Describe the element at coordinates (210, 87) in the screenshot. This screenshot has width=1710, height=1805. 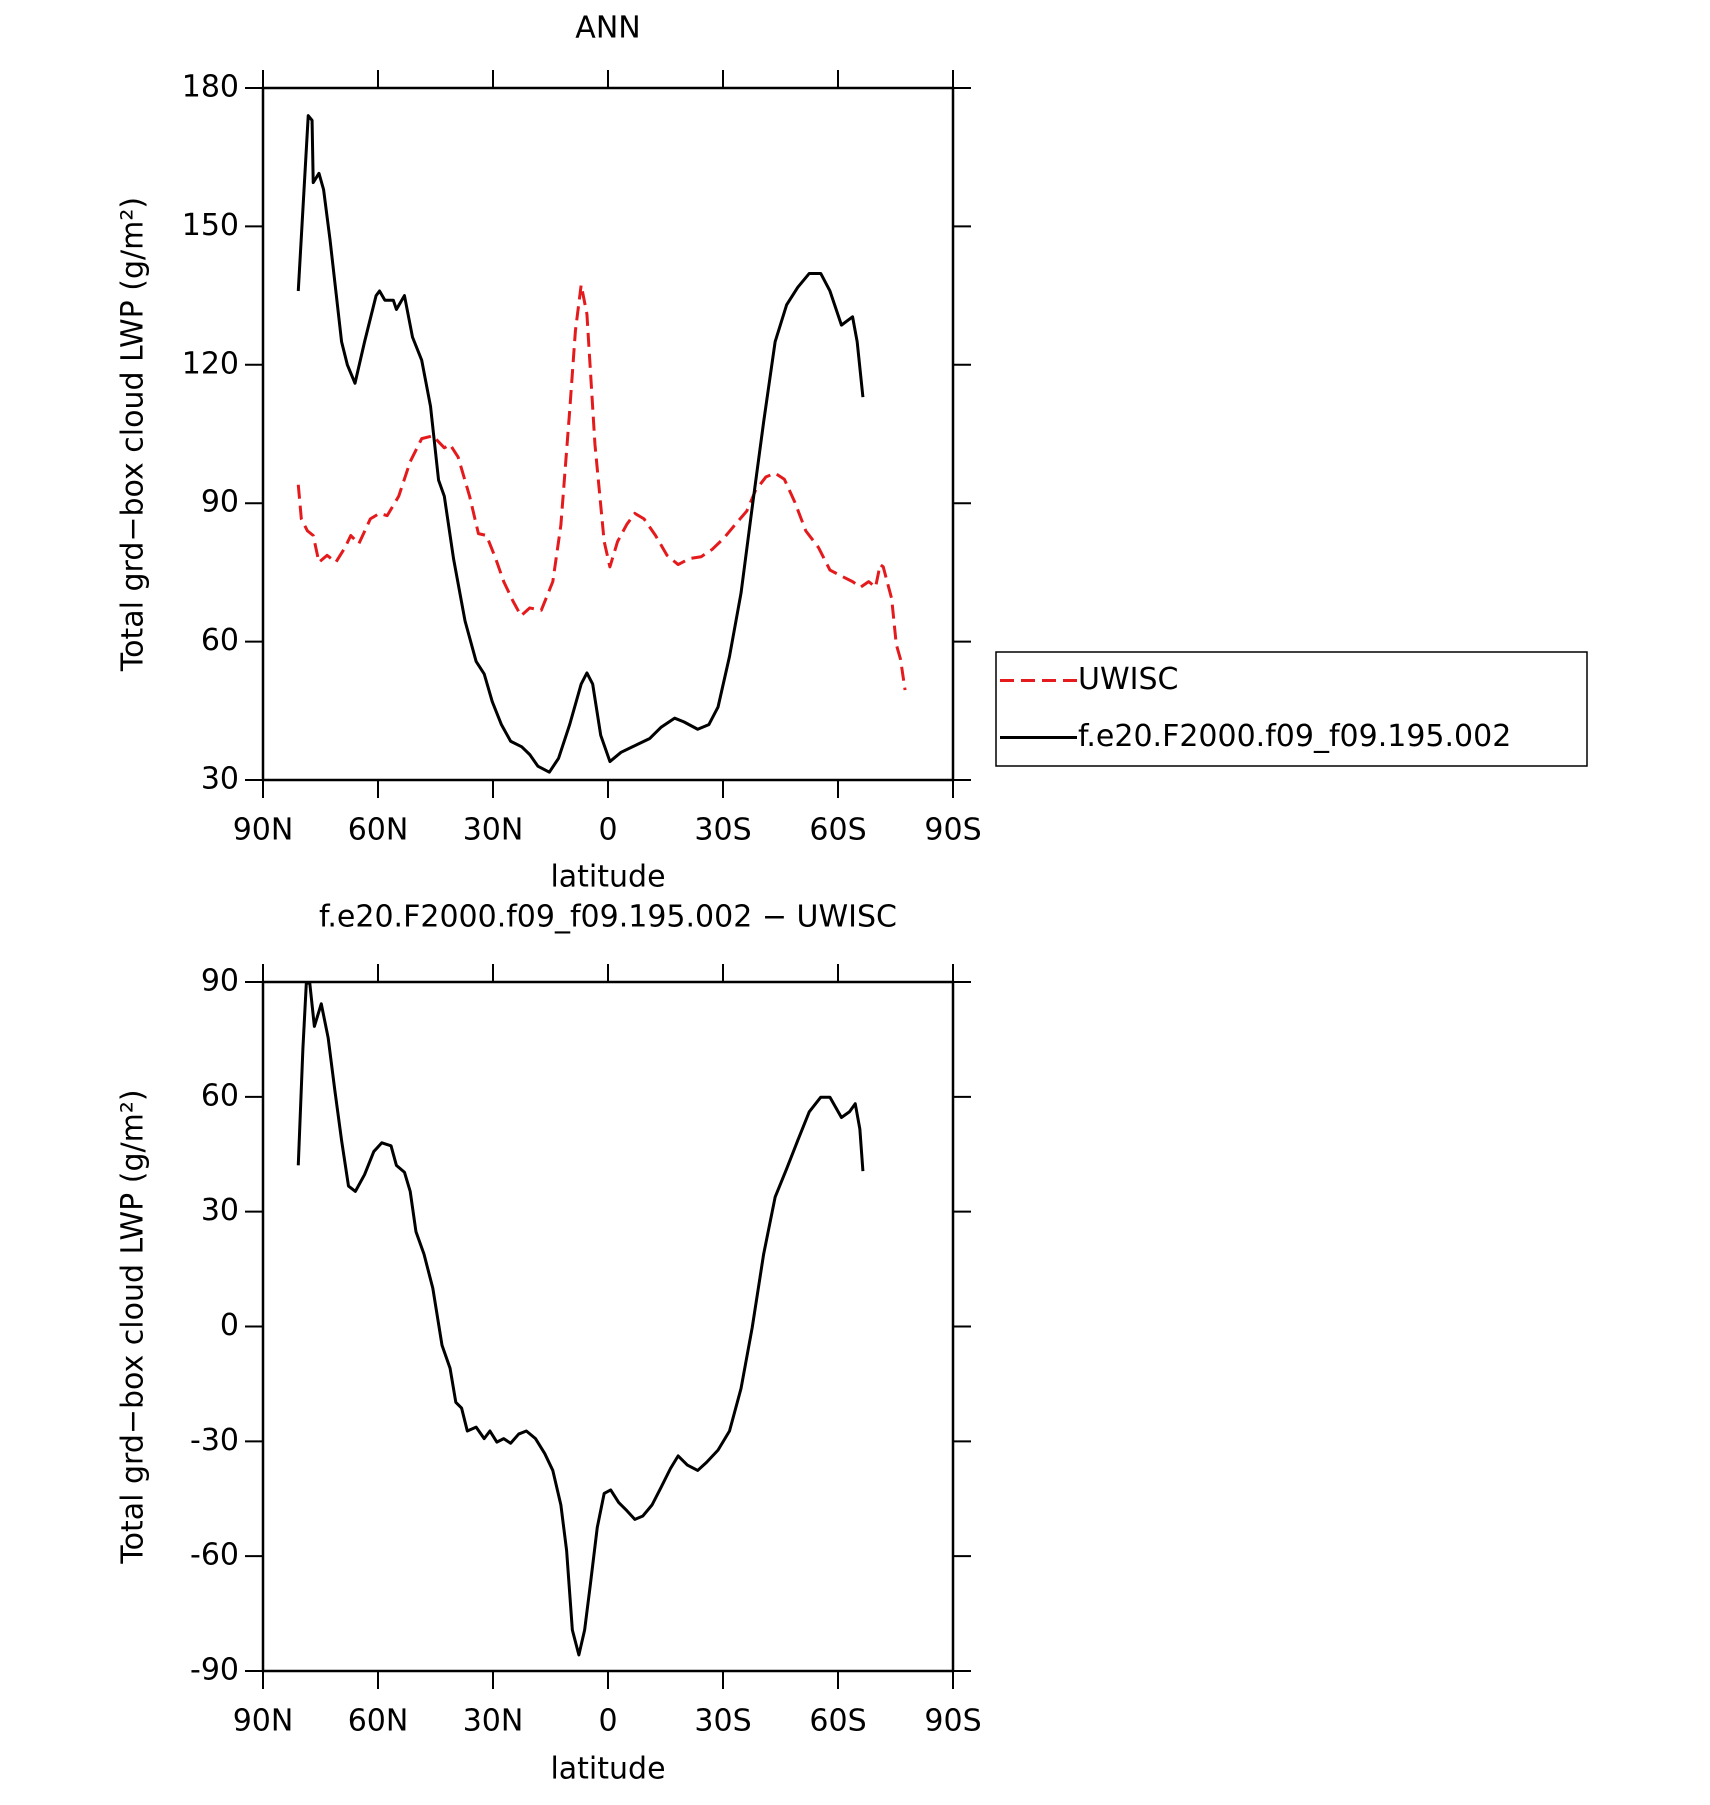
I see `y-tick-label: 180` at that location.